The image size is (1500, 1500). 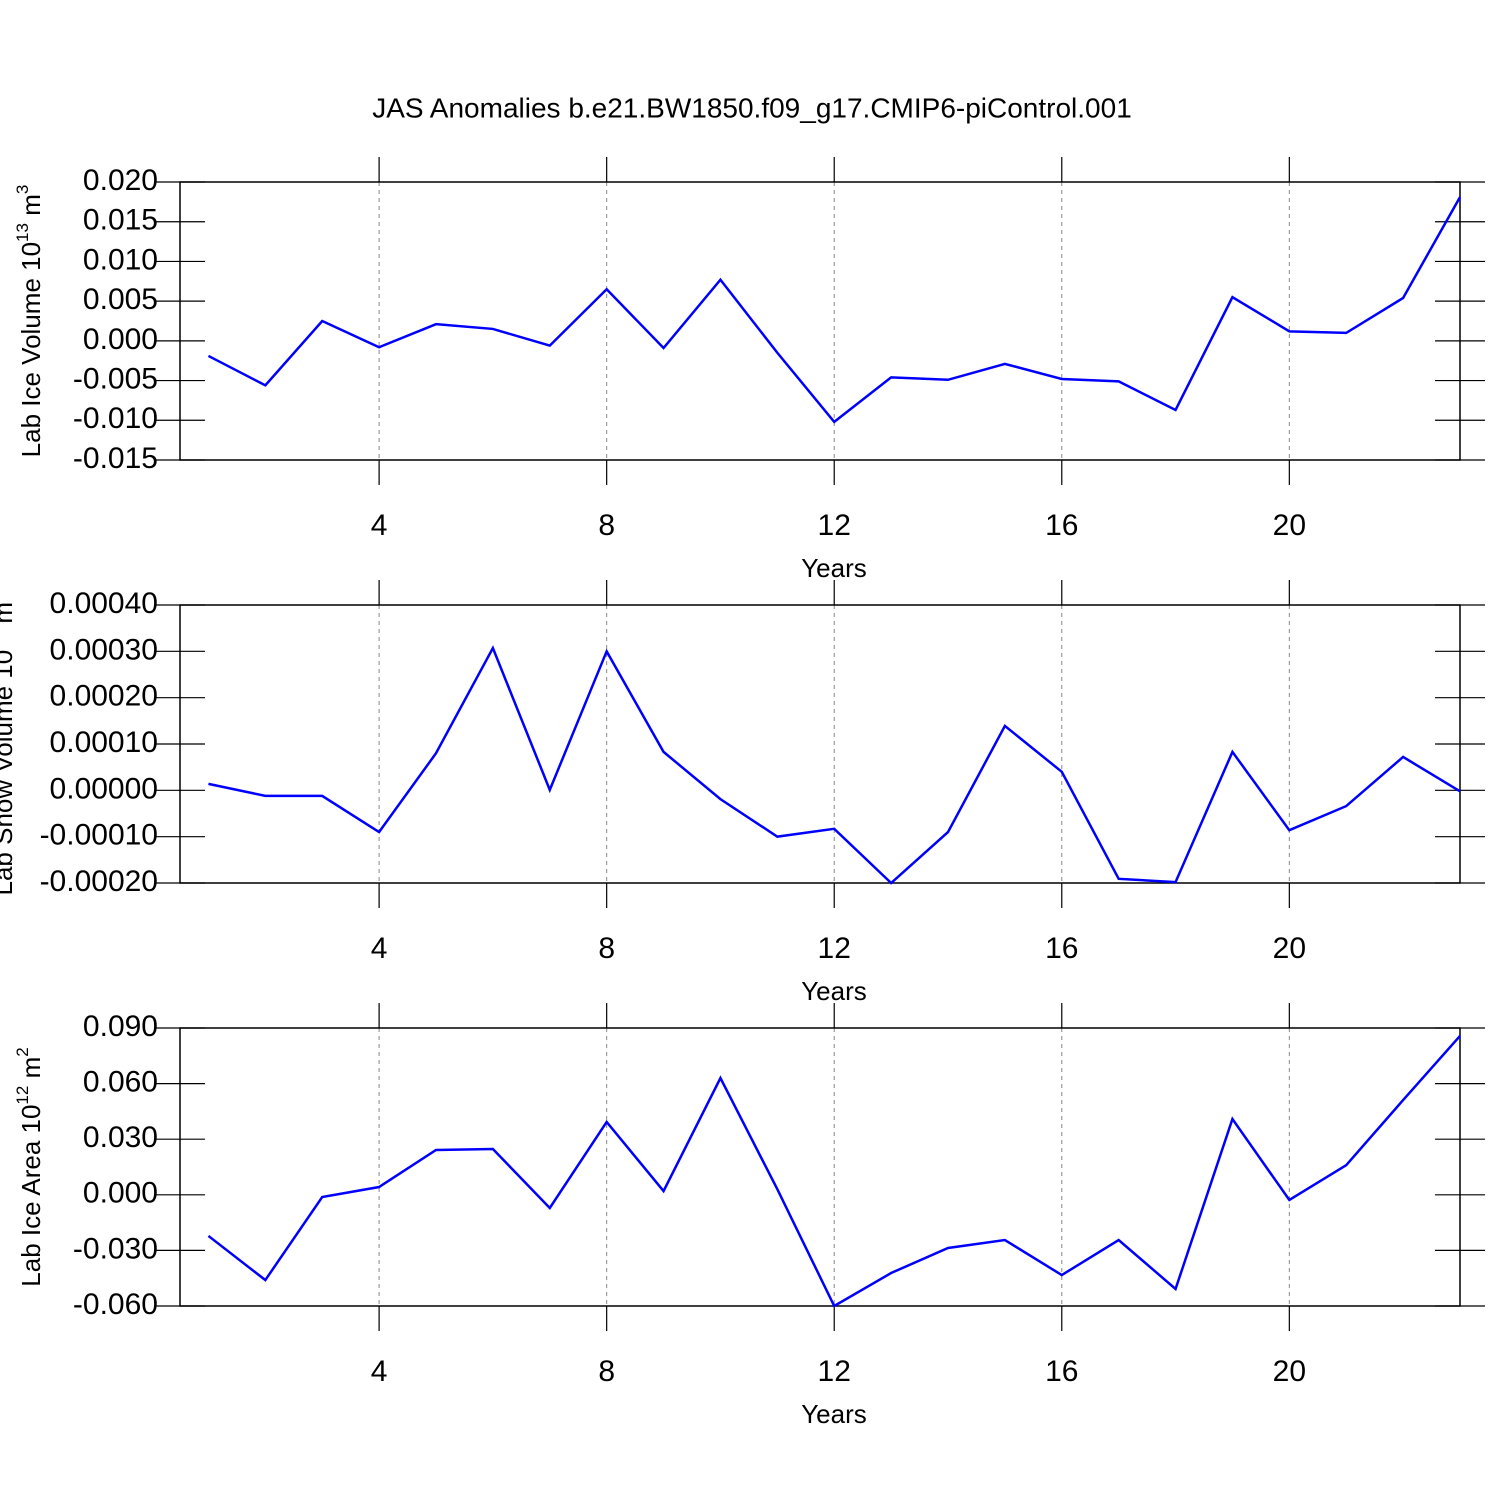 I want to click on y-tick-label: 0.015, so click(x=120, y=220).